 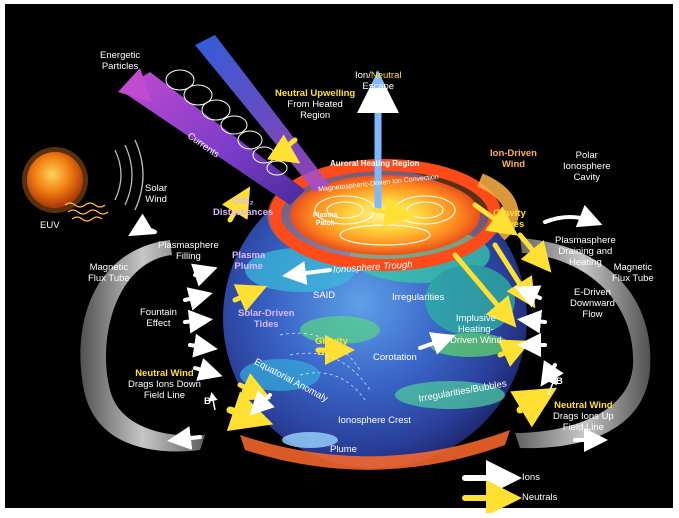 What do you see at coordinates (135, 85) in the screenshot?
I see `energetic-particles-head` at bounding box center [135, 85].